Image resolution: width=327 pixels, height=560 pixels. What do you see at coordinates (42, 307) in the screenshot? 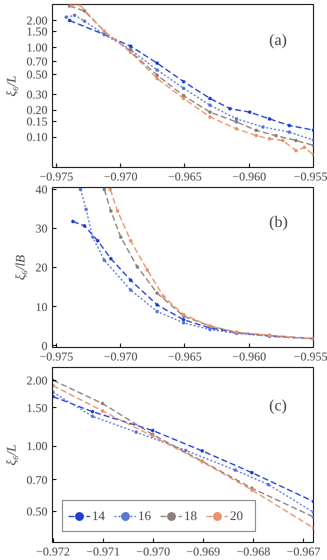
I see `y-tick-label: 10` at bounding box center [42, 307].